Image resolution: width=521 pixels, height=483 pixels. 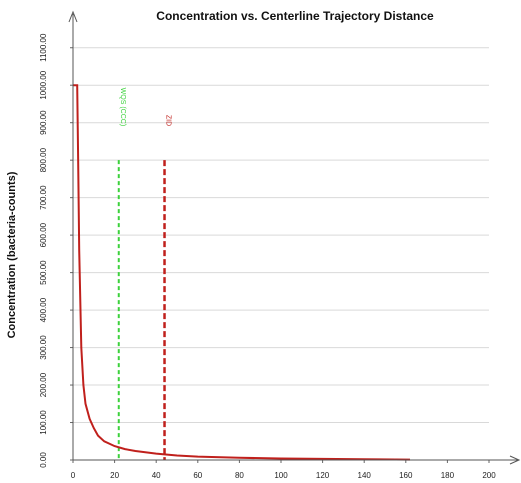 What do you see at coordinates (168, 120) in the screenshot?
I see `reference-line-label: ZID` at bounding box center [168, 120].